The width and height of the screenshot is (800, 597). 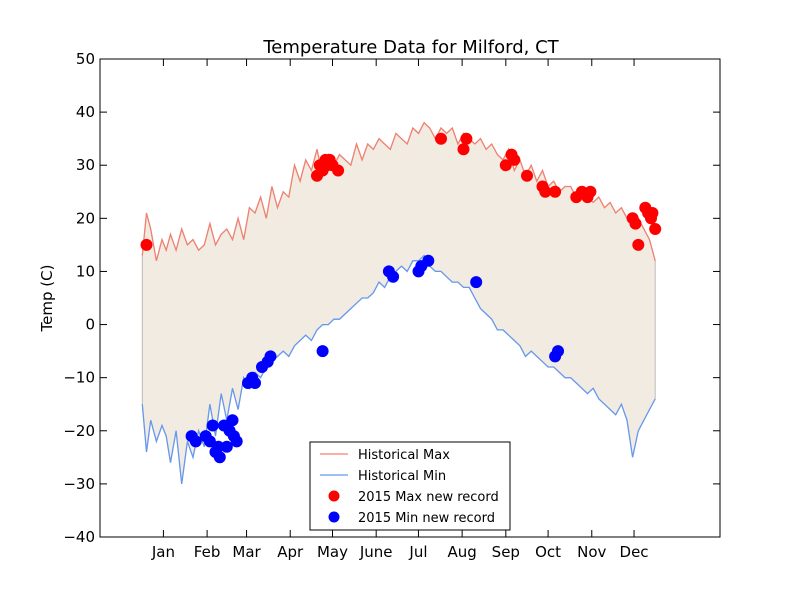 What do you see at coordinates (334, 496) in the screenshot?
I see `legend-swatch-2015-max-new-record` at bounding box center [334, 496].